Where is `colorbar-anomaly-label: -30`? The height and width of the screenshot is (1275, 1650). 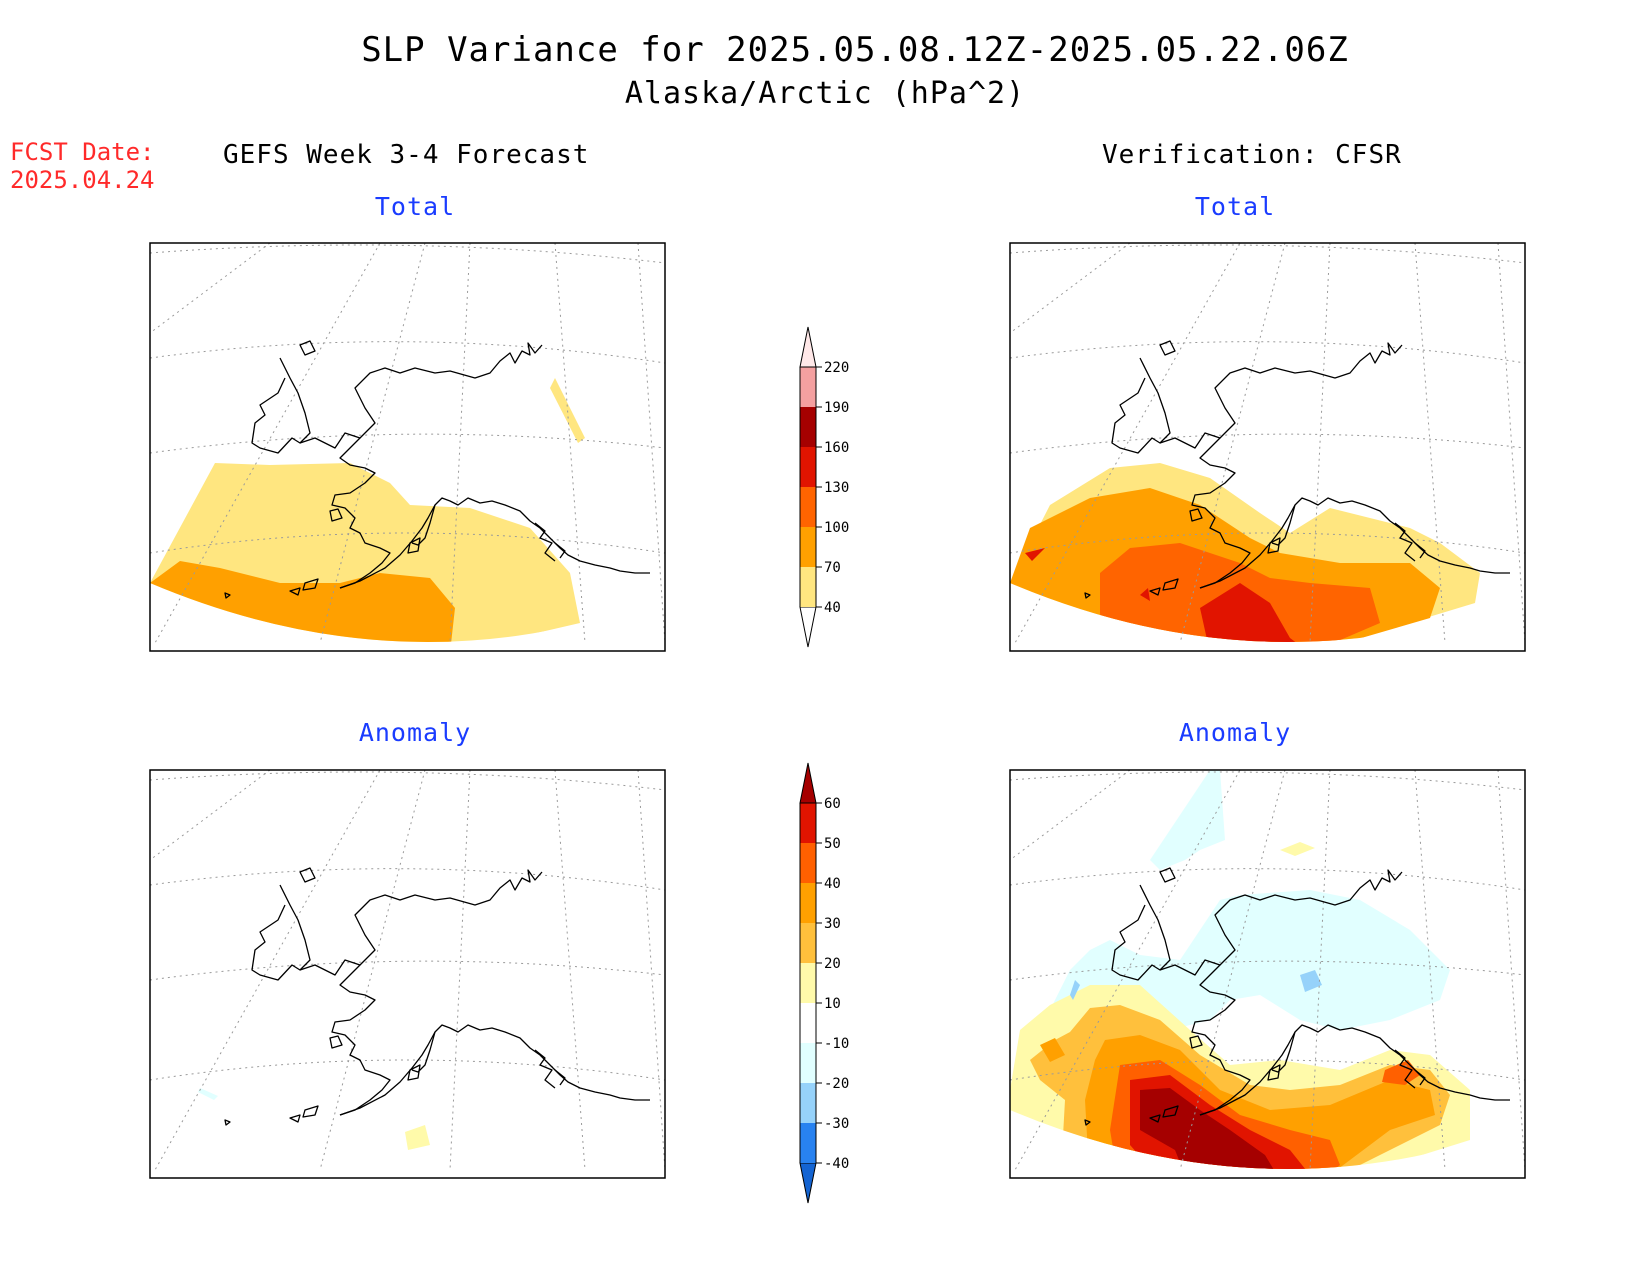
colorbar-anomaly-label: -30 is located at coordinates (836, 1124).